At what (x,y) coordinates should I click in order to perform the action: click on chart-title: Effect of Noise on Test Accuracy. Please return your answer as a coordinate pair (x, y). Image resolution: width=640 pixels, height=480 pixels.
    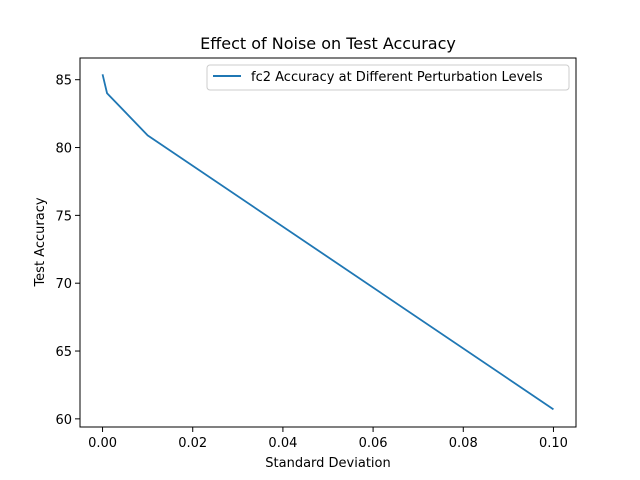
    Looking at the image, I should click on (328, 43).